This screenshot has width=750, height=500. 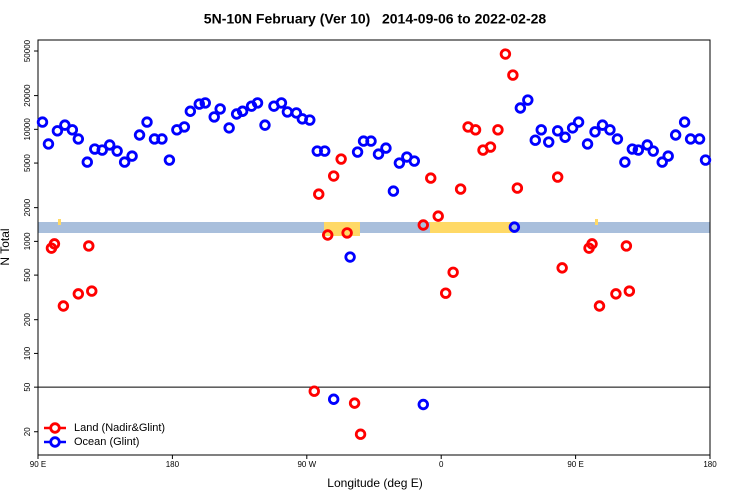 What do you see at coordinates (441, 464) in the screenshot?
I see `x-tick-label: 0` at bounding box center [441, 464].